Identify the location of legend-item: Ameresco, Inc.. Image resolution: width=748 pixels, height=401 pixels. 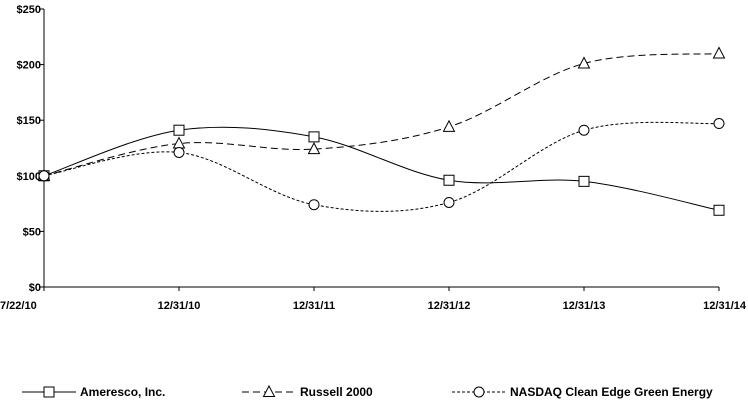
(93, 392).